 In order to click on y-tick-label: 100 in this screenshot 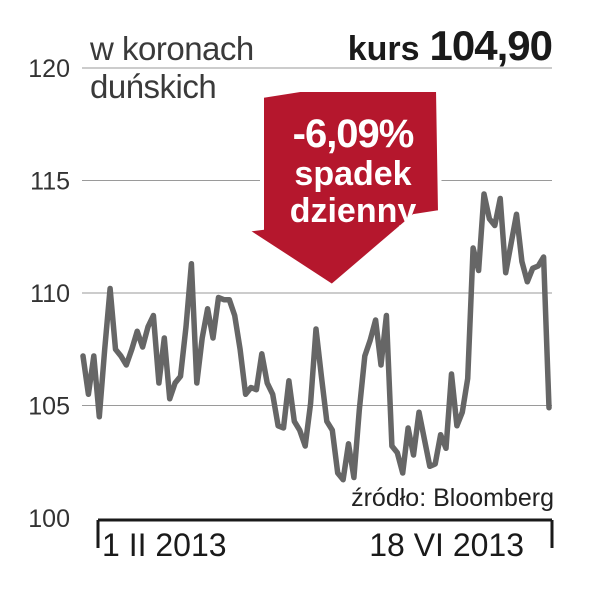, I will do `click(49, 519)`.